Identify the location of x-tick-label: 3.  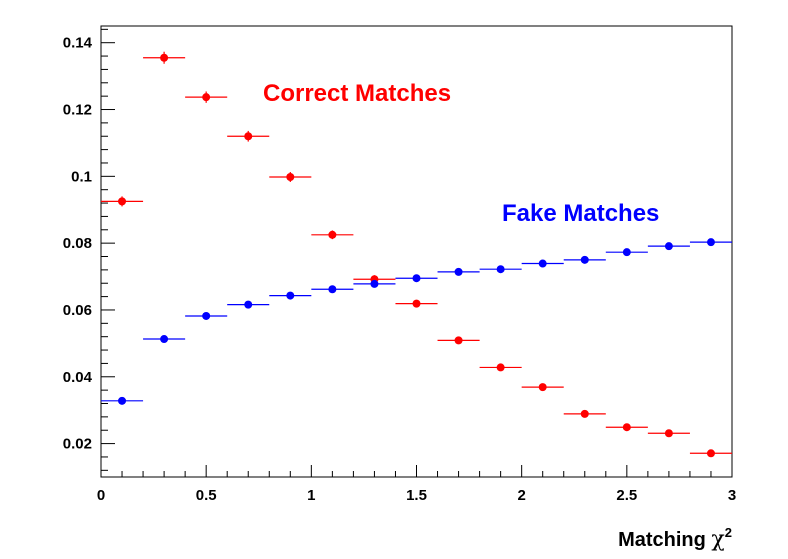
(732, 495).